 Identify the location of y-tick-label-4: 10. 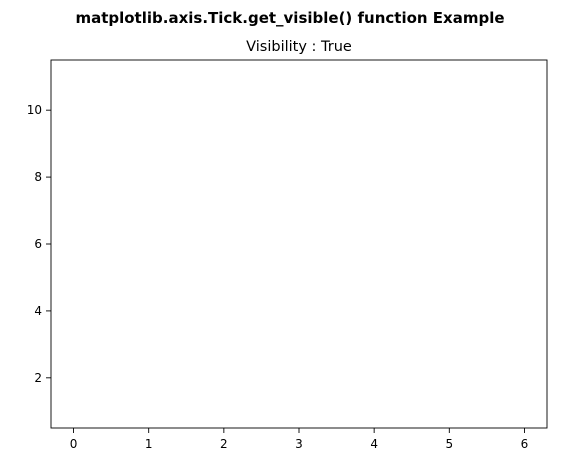
(34, 110).